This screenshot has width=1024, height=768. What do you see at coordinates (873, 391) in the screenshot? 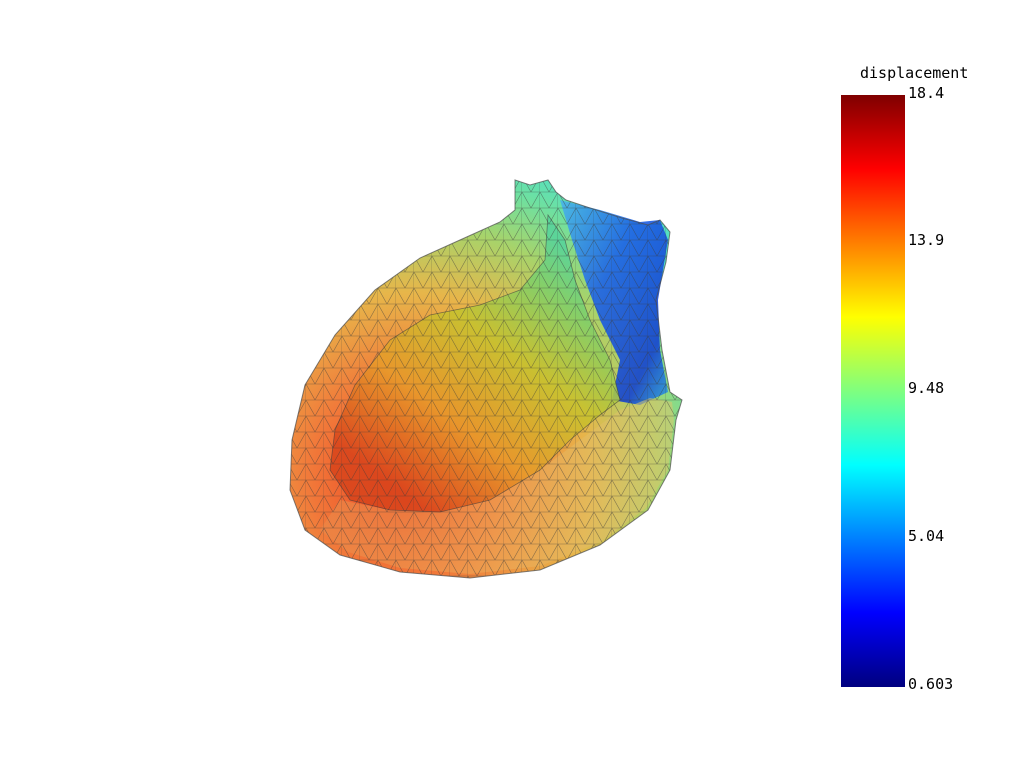
I see `color-ramp` at bounding box center [873, 391].